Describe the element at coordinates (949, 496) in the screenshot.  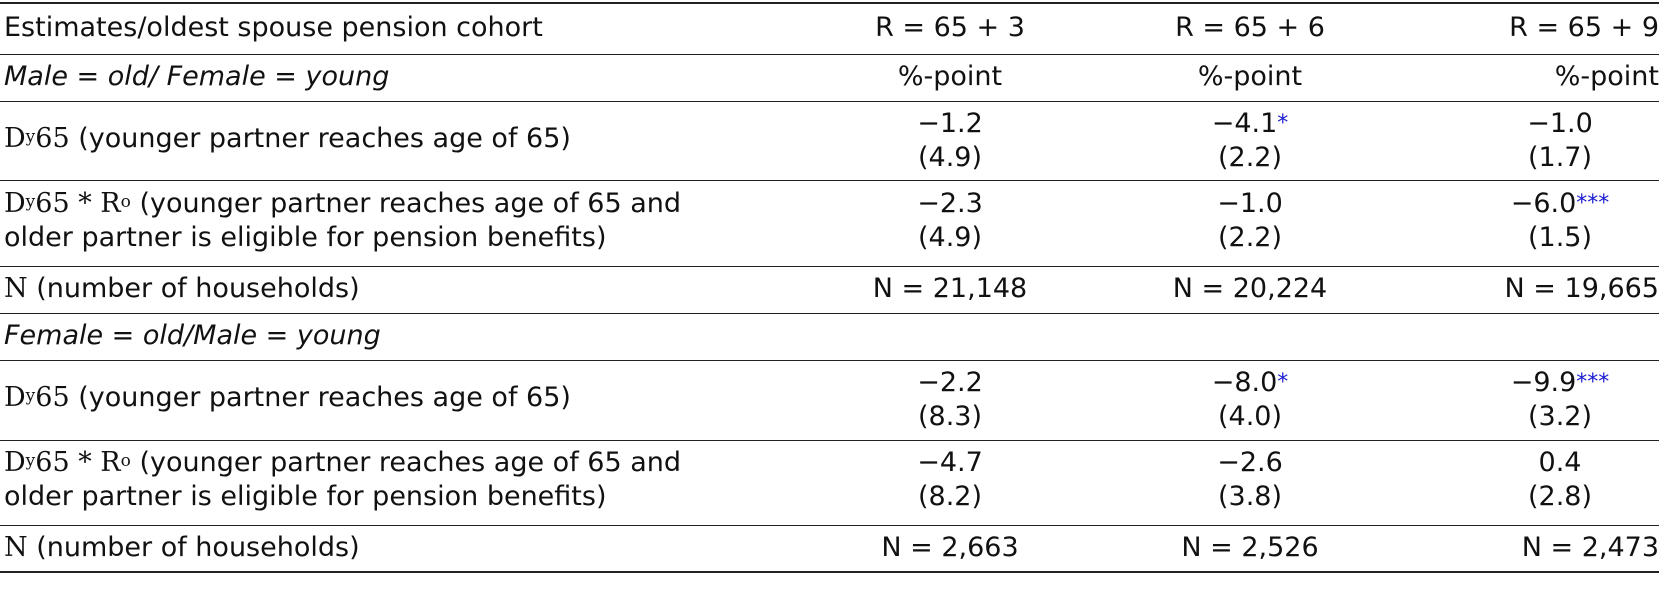
I see `se-cell: (8.2)` at that location.